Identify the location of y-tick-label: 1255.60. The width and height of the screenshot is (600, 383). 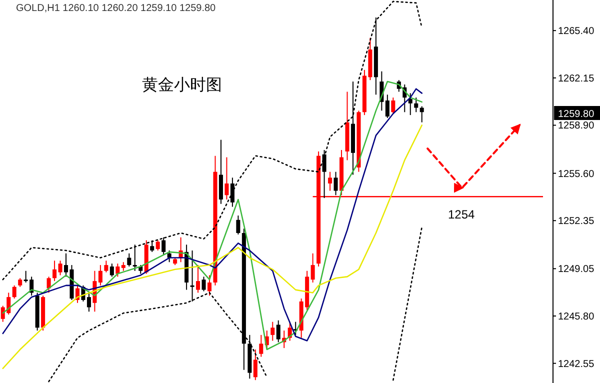
(576, 174).